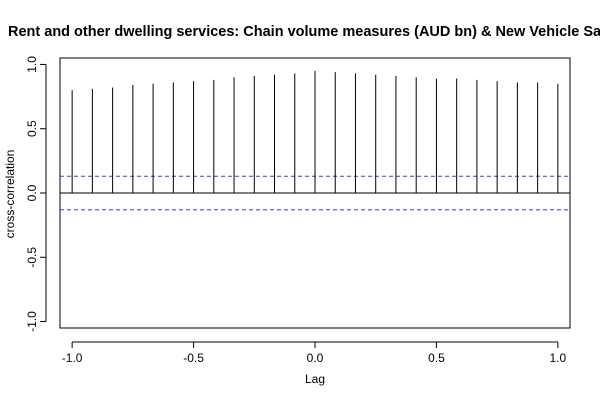 This screenshot has height=400, width=600. Describe the element at coordinates (32, 321) in the screenshot. I see `y-tick-label: -1.0` at that location.